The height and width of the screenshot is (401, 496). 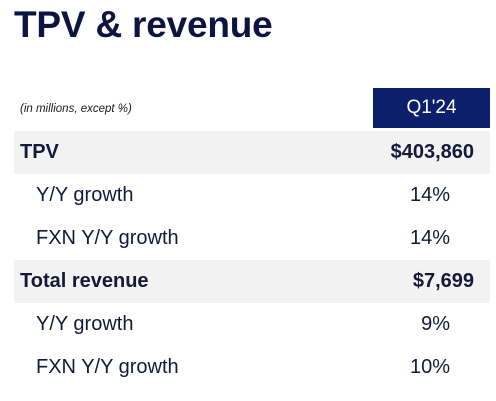 I want to click on table-row-revenue-yy-growth: Y/Y growth 9%, so click(x=252, y=324).